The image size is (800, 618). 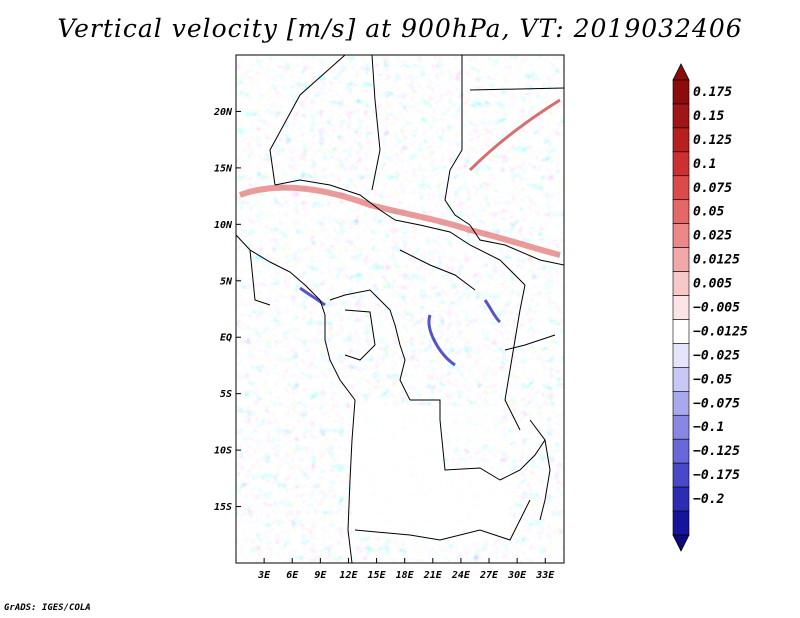 I want to click on lon-tick-label: 18E, so click(x=405, y=575).